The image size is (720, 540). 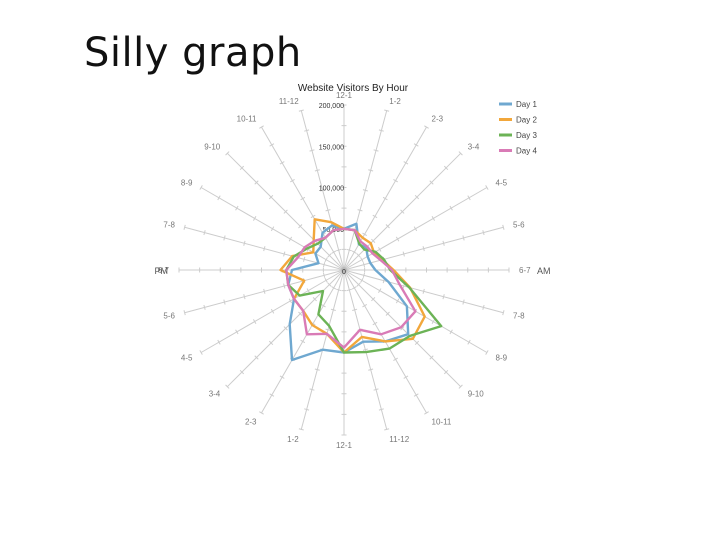 I want to click on legend-label: Day 1, so click(x=526, y=104).